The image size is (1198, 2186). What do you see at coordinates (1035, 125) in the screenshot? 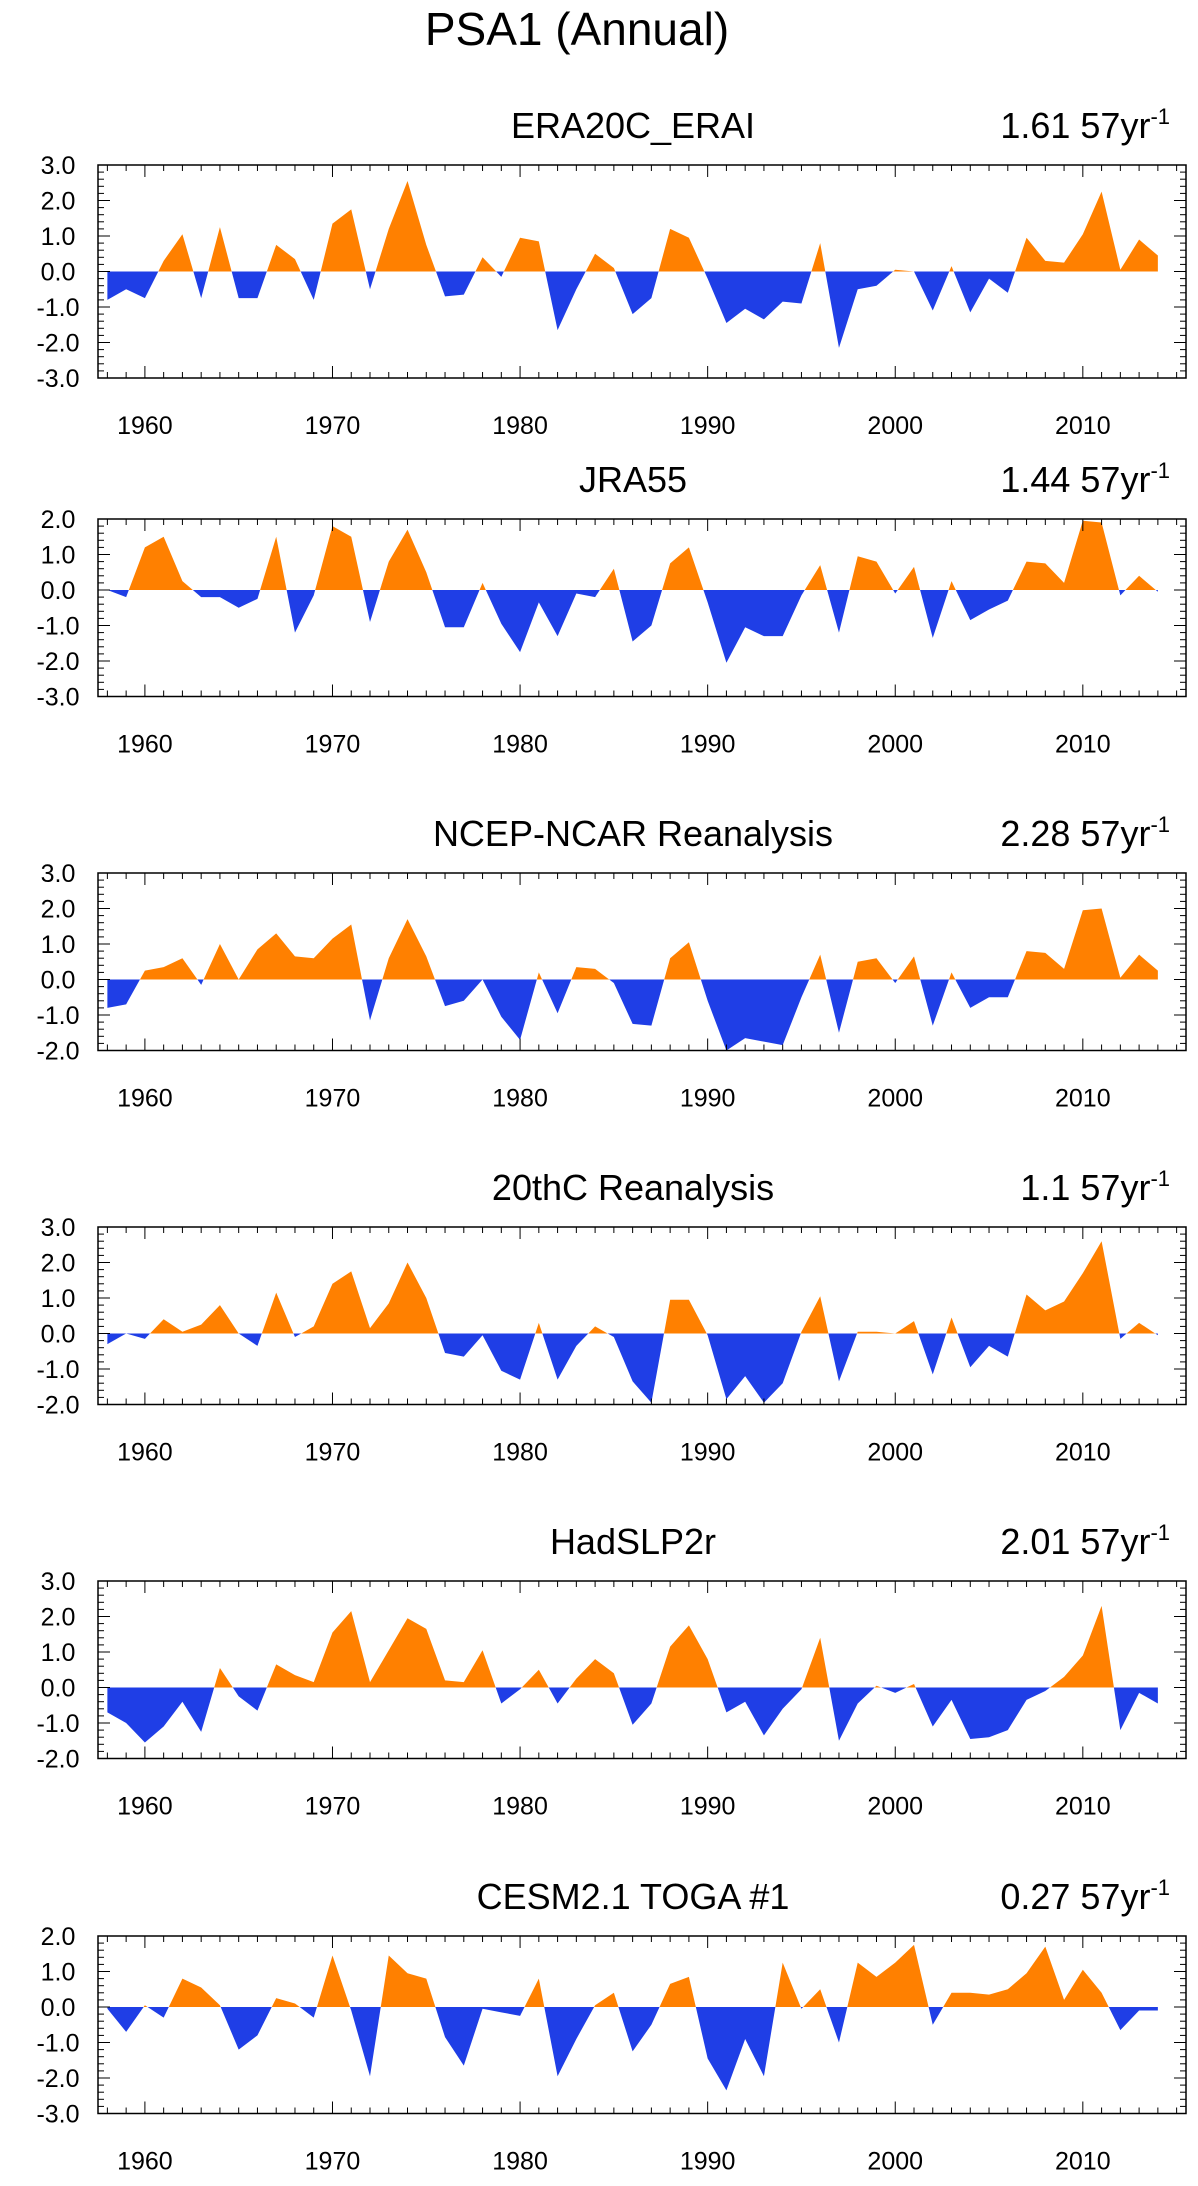
I see `trend-value: 1.61` at bounding box center [1035, 125].